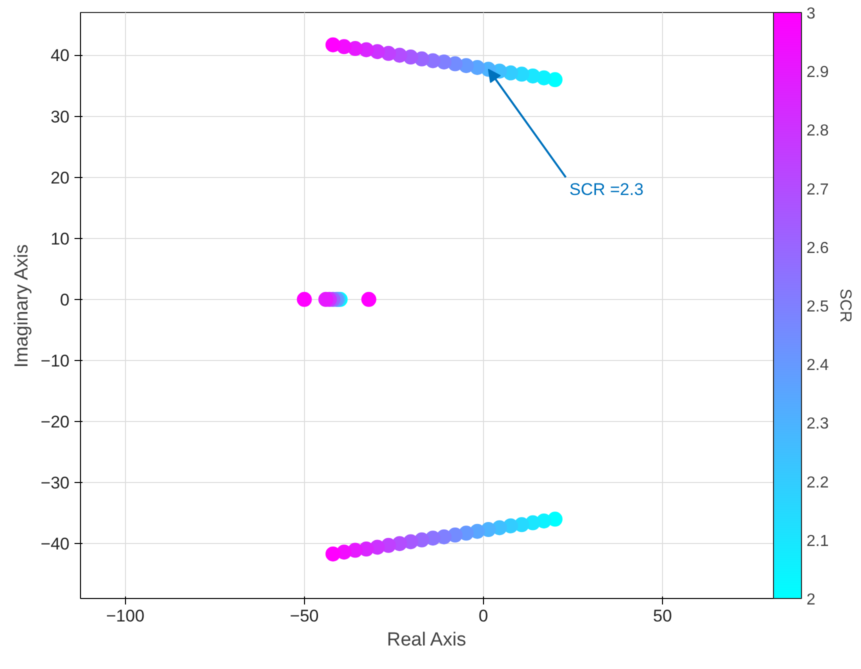  Describe the element at coordinates (60, 116) in the screenshot. I see `y-tick-label: 30` at that location.